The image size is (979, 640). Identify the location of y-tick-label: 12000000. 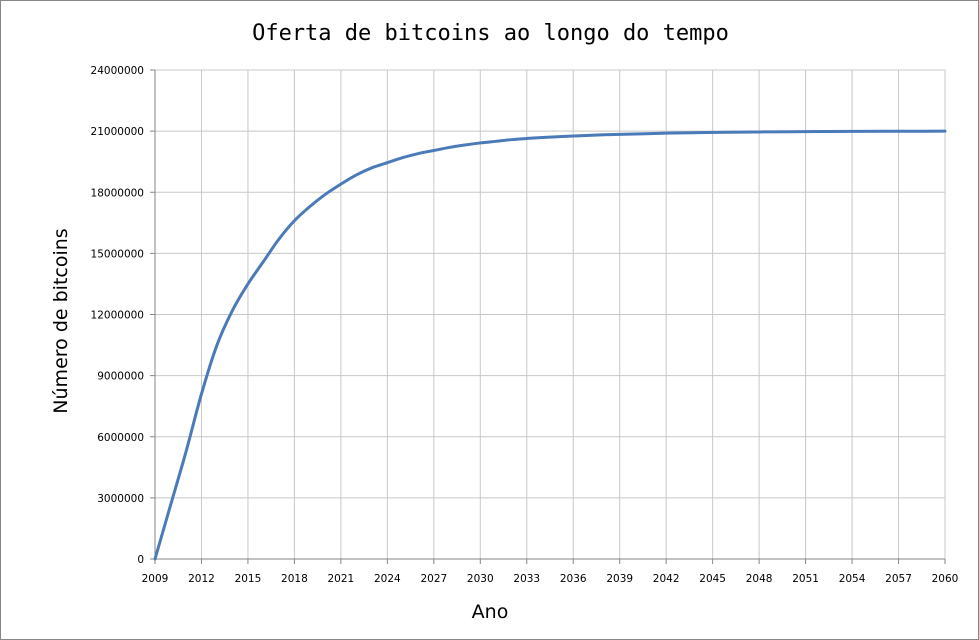
(117, 316).